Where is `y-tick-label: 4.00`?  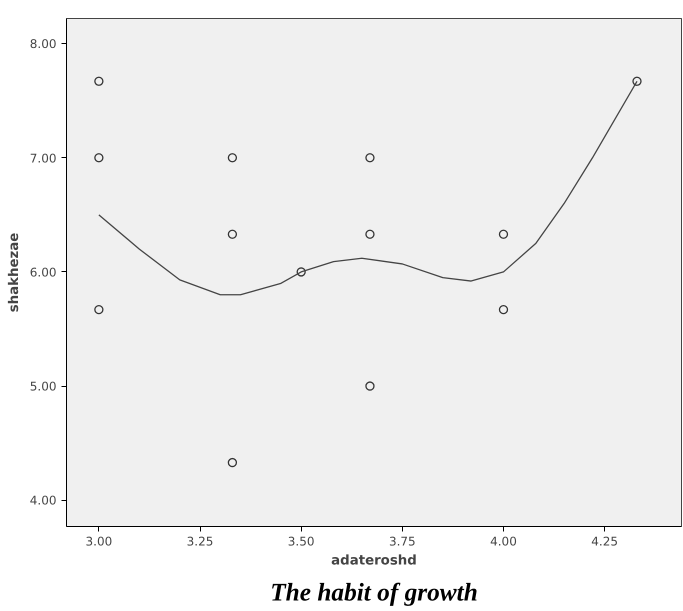 y-tick-label: 4.00 is located at coordinates (43, 501).